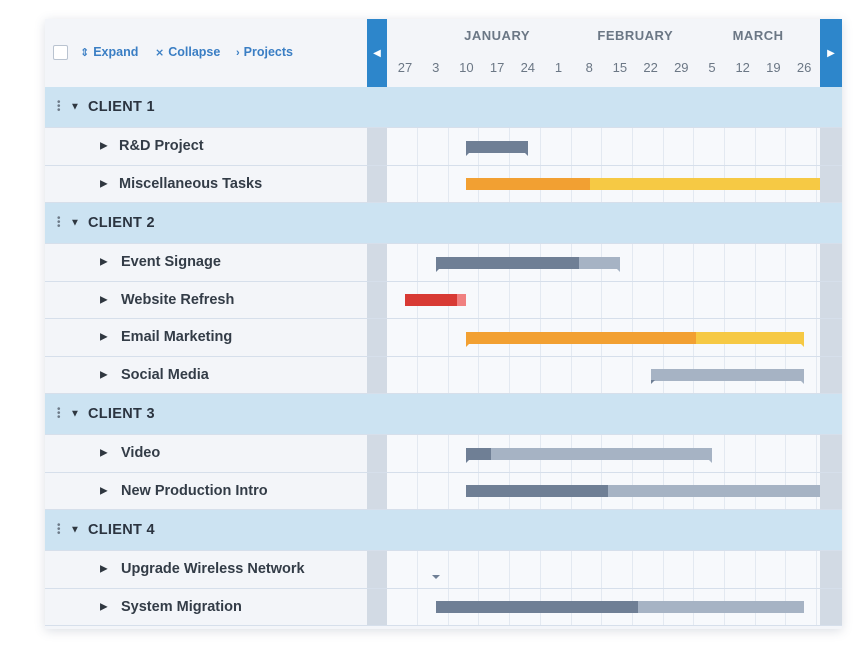  Describe the element at coordinates (443, 530) in the screenshot. I see `client-row: • • • ▼ CLIENT 4` at that location.